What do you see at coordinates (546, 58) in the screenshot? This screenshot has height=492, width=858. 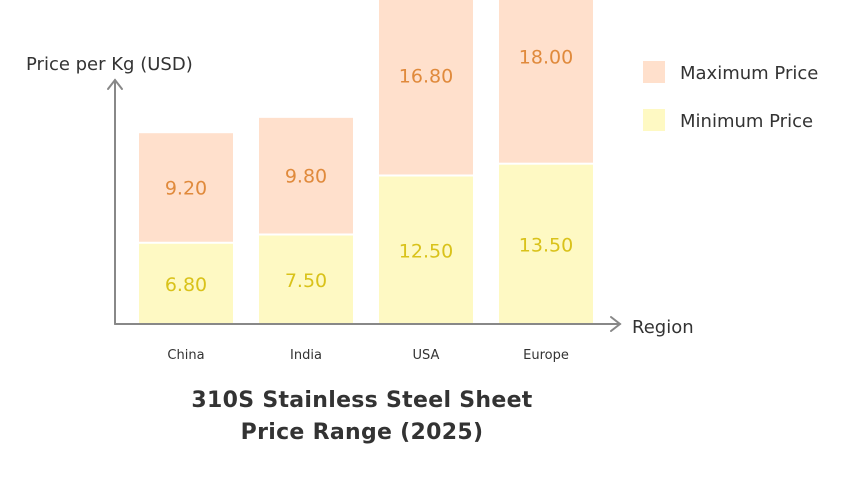 I see `data-label-maximum-europe: 18.00` at bounding box center [546, 58].